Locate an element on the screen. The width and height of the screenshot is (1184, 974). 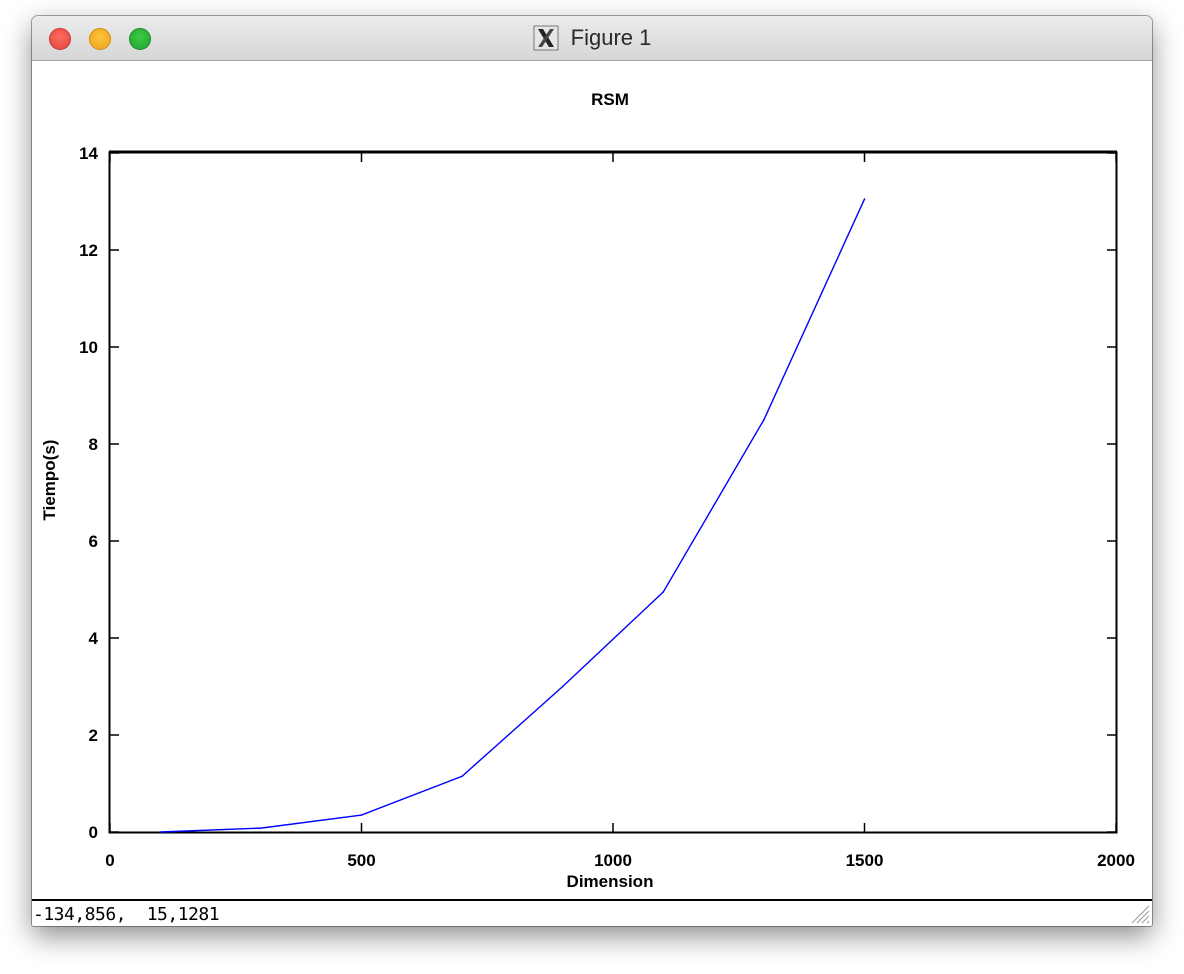
x-tick-label: 1500 is located at coordinates (865, 860).